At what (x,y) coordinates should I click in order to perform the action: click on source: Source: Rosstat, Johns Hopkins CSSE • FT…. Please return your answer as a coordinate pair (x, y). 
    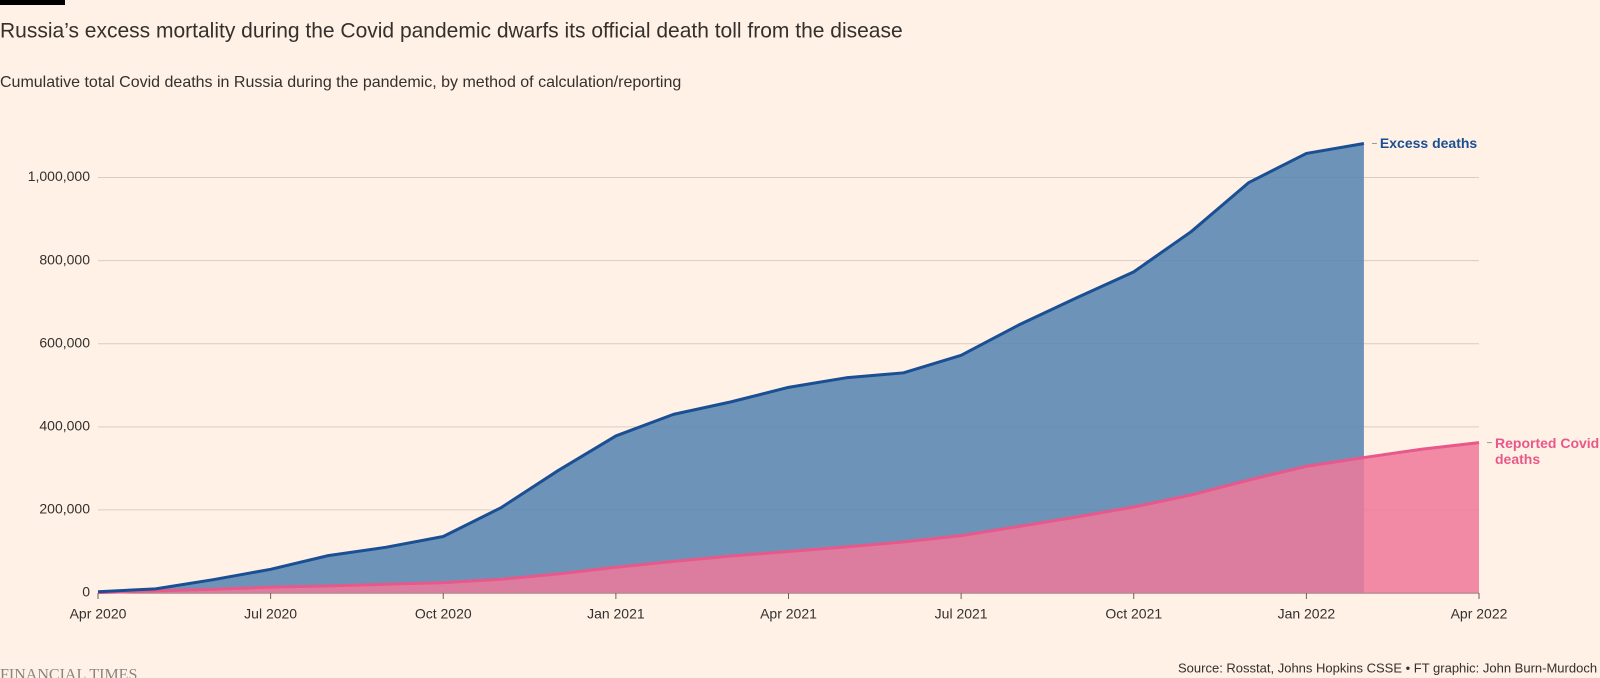
    Looking at the image, I should click on (1387, 667).